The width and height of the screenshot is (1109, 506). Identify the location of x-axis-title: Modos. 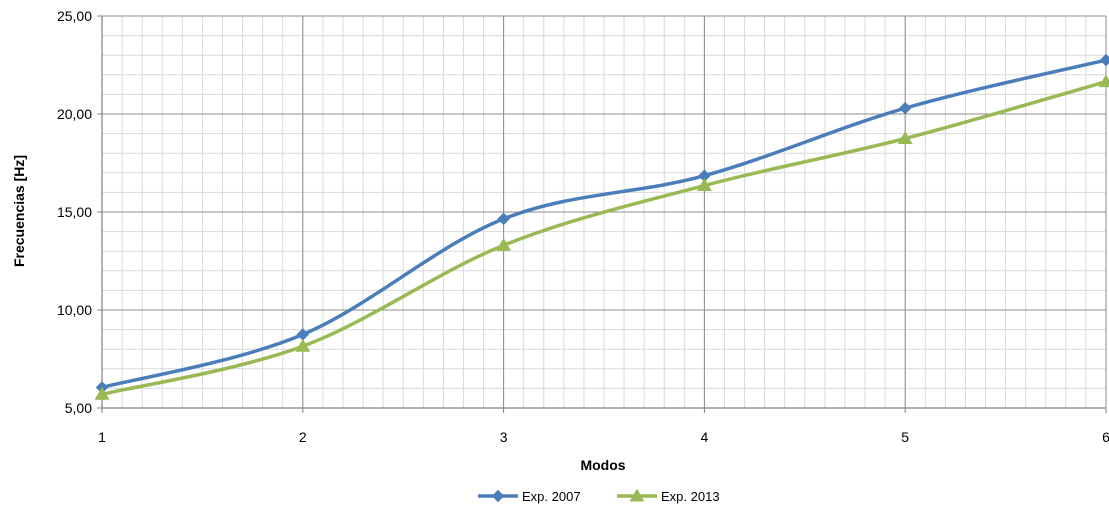
(602, 465).